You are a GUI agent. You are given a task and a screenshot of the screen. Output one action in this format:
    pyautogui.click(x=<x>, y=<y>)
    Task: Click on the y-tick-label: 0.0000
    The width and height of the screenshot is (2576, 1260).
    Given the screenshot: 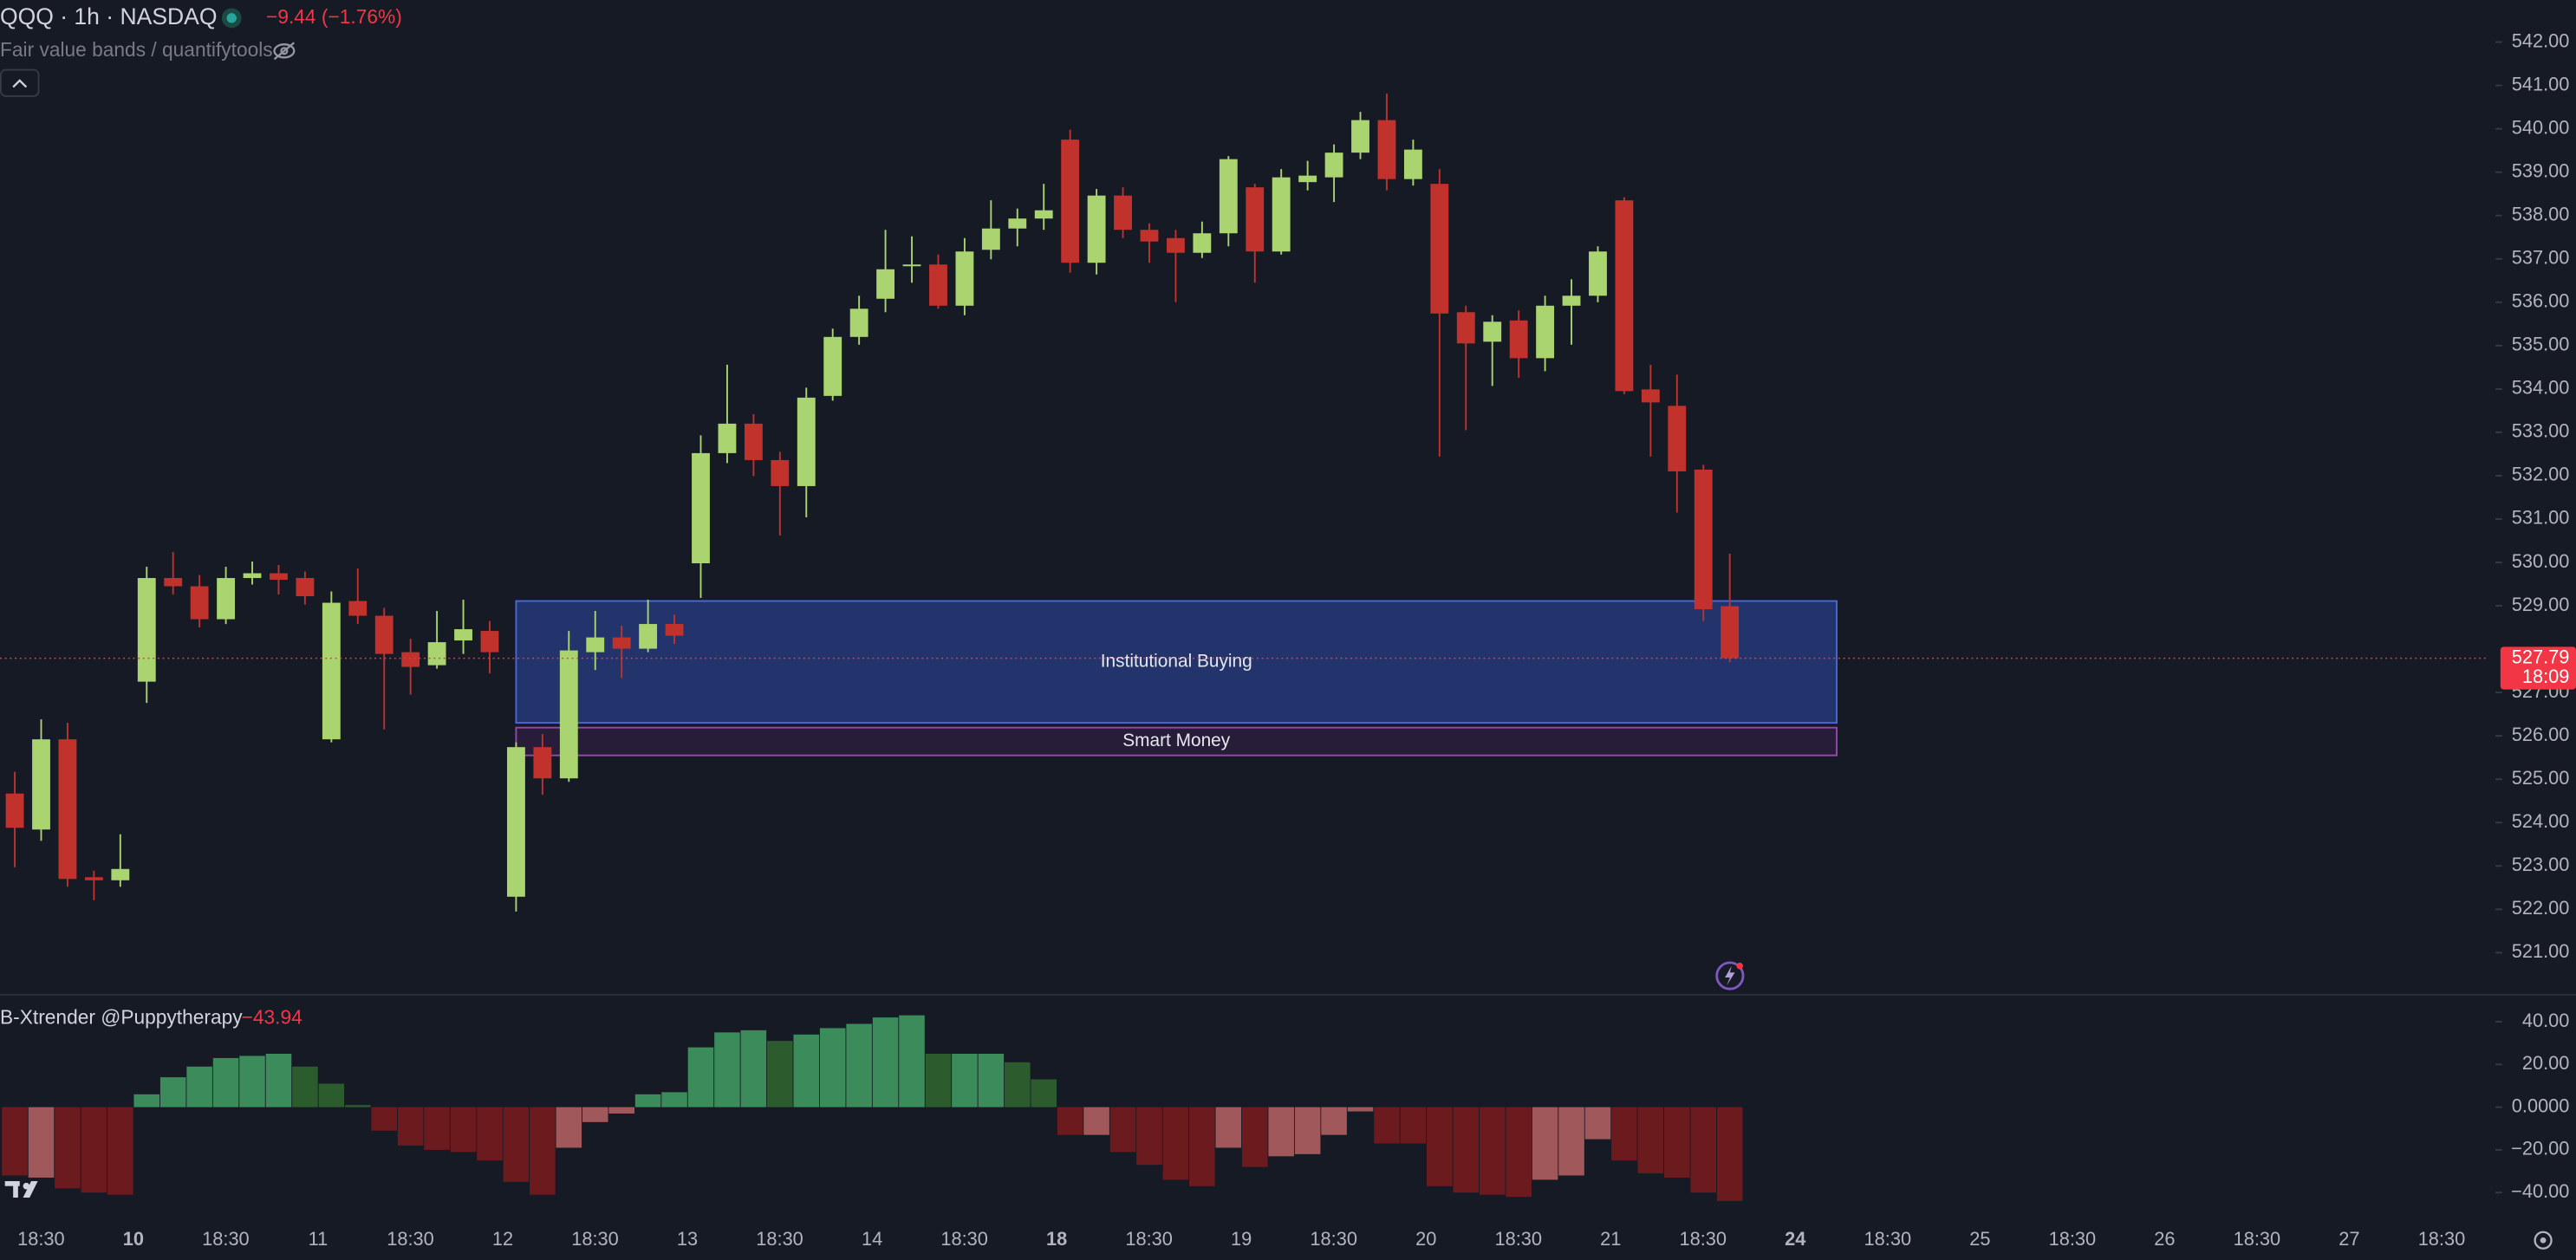 What is the action you would take?
    pyautogui.click(x=2541, y=1105)
    